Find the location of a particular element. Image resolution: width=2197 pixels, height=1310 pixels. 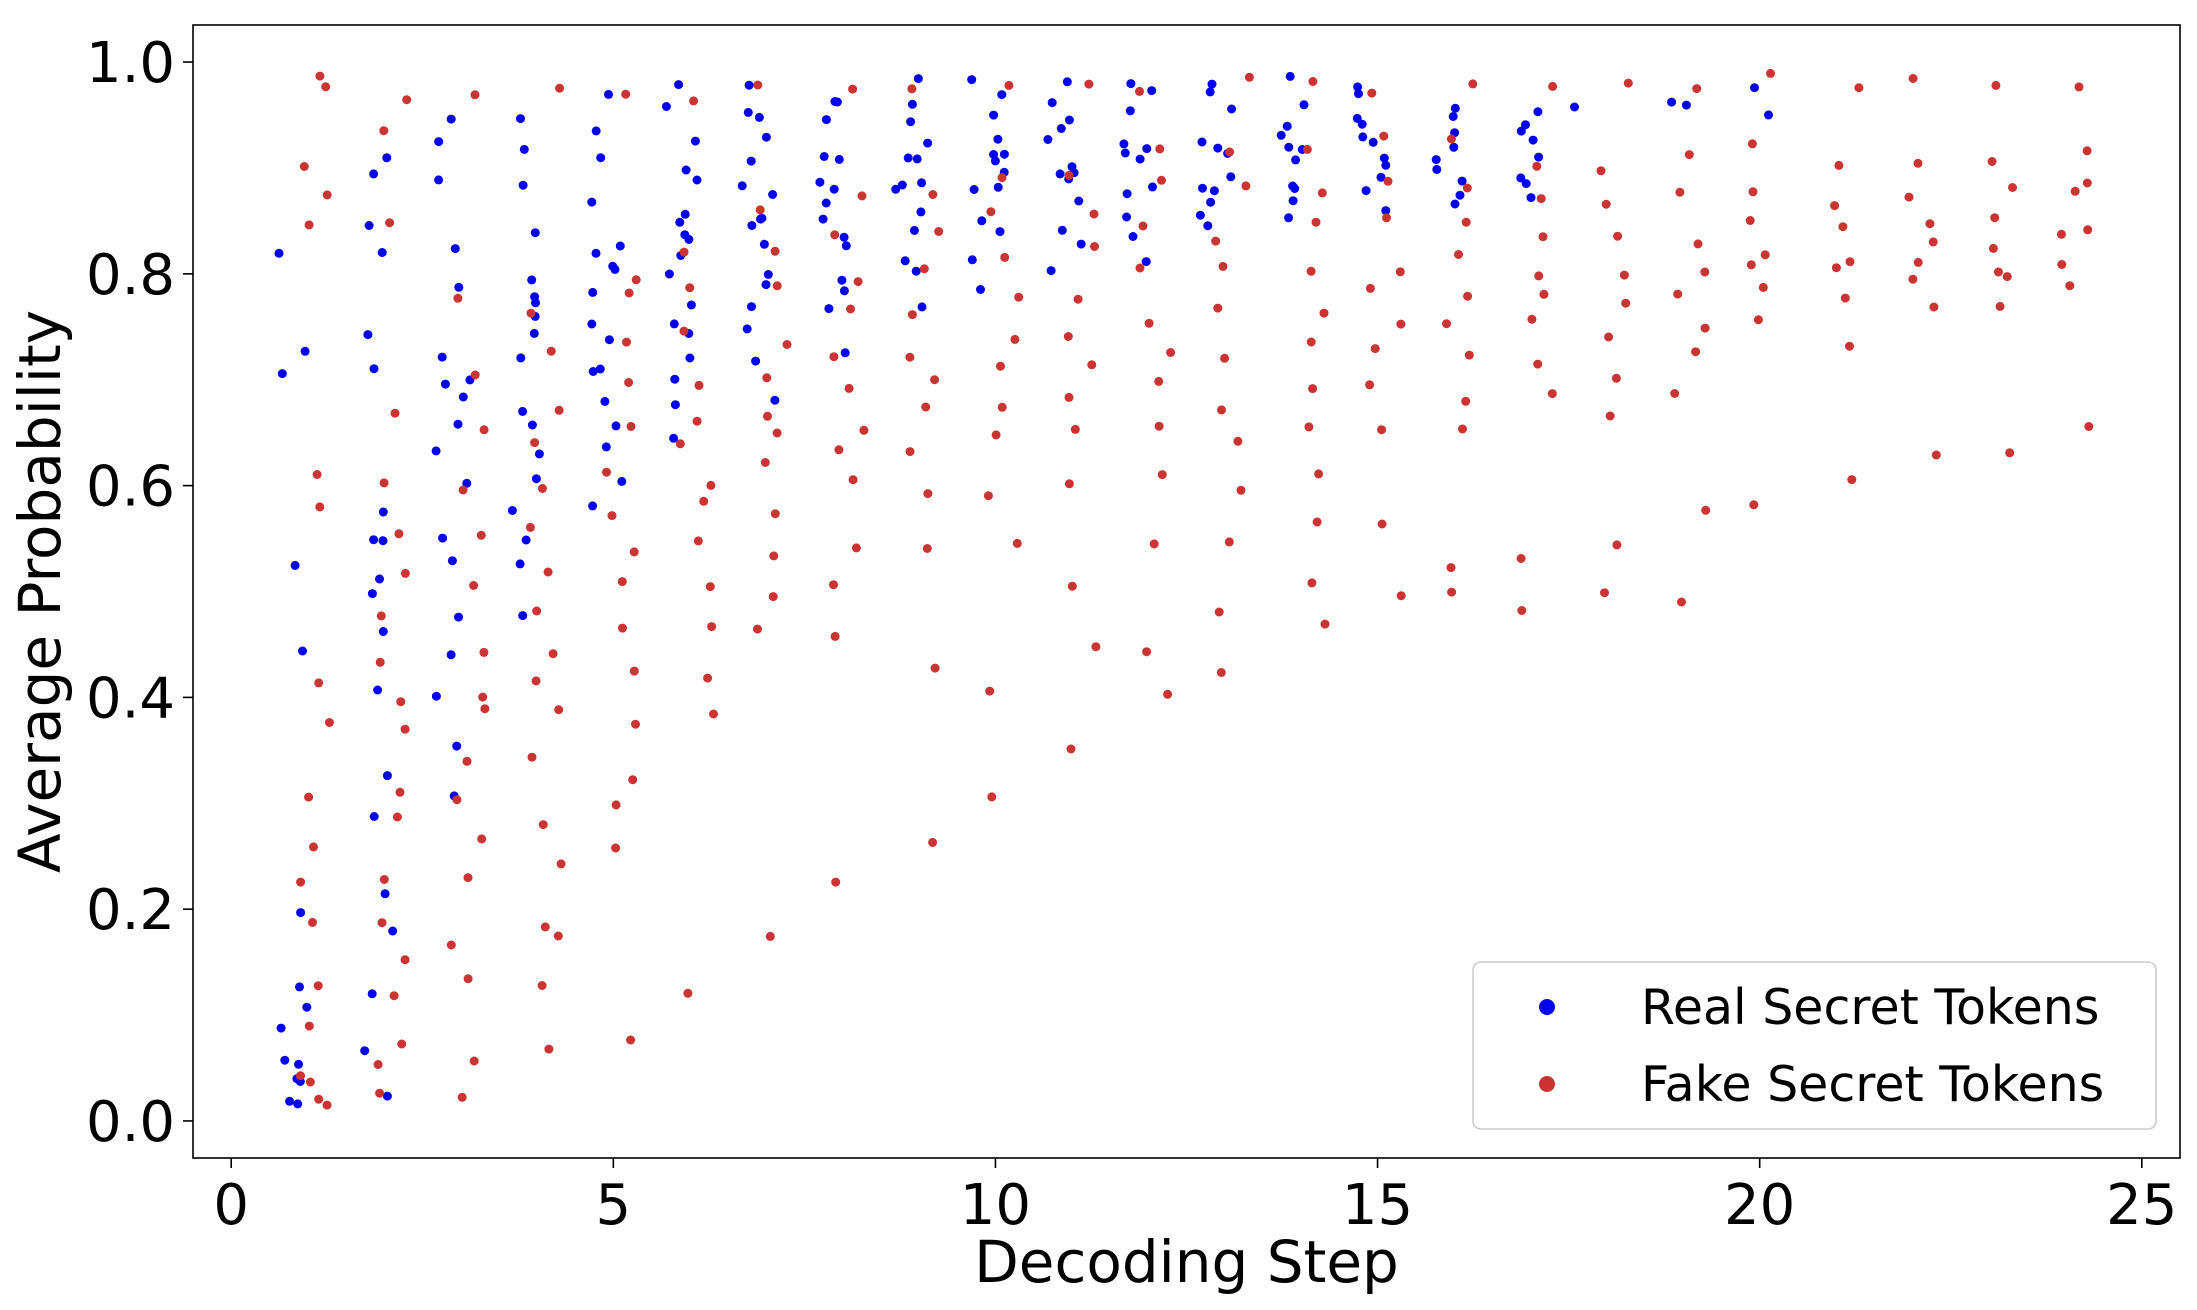

legend-marker is located at coordinates (1547, 1007).